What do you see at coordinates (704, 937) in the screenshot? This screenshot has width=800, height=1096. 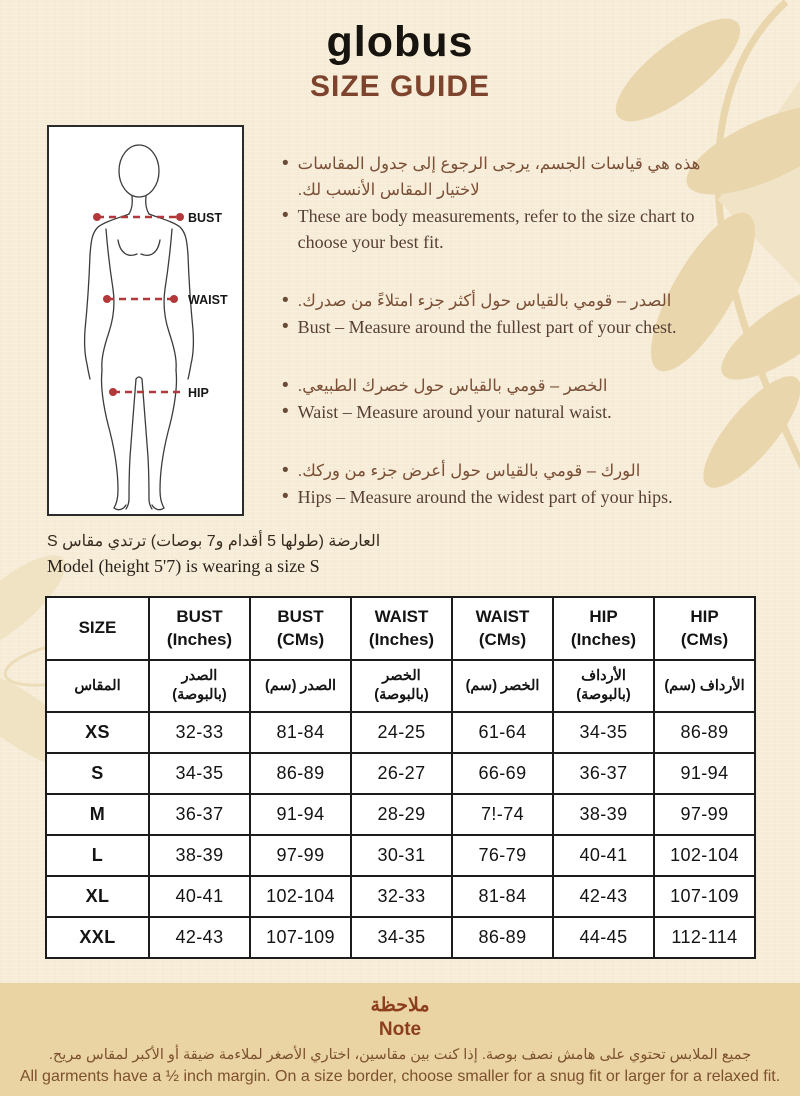 I see `table-cell: 112-114` at bounding box center [704, 937].